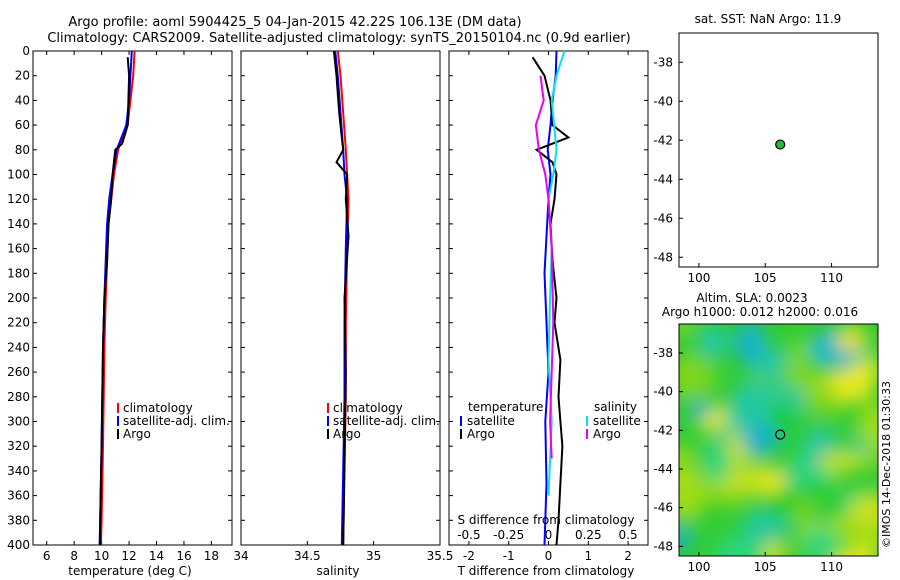 The width and height of the screenshot is (900, 580). What do you see at coordinates (18, 224) in the screenshot?
I see `depth-tick-label: 140` at bounding box center [18, 224].